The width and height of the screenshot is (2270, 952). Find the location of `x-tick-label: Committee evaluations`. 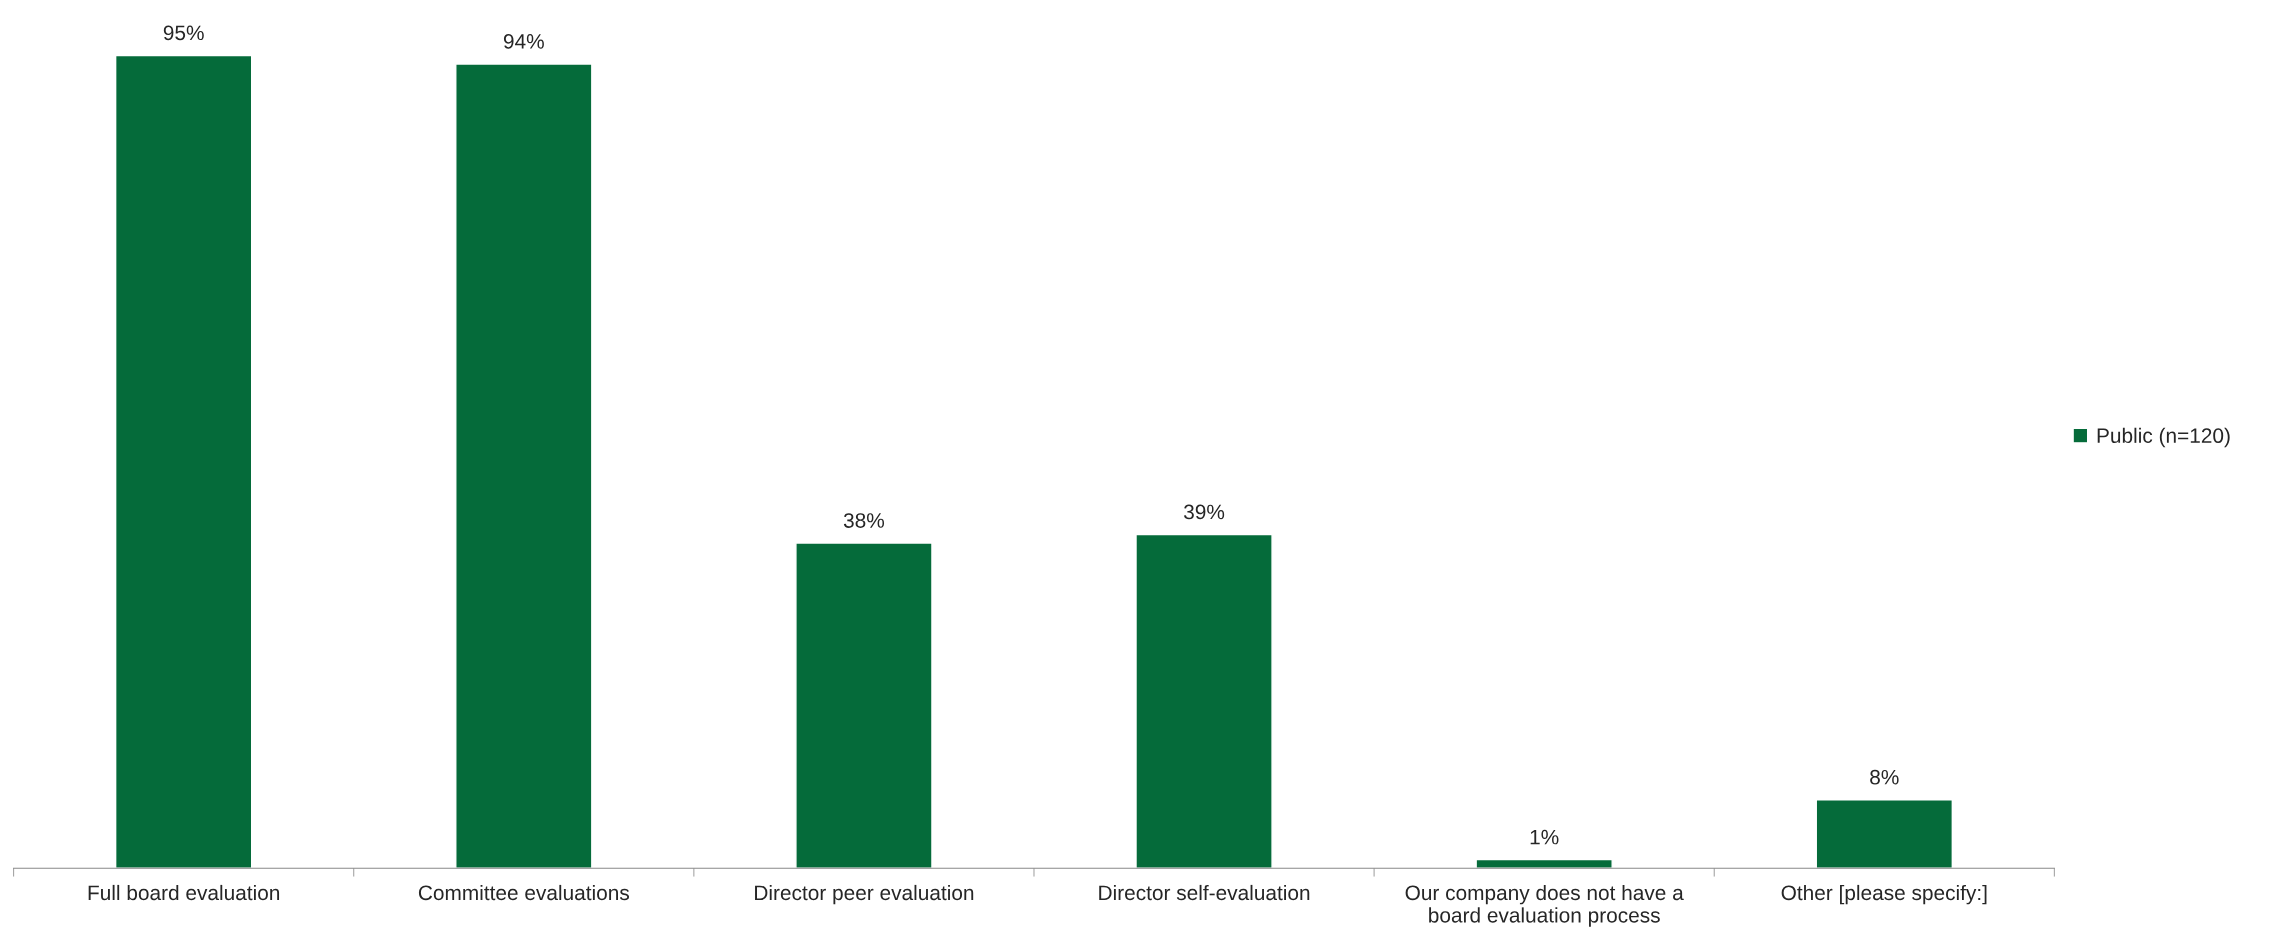

x-tick-label: Committee evaluations is located at coordinates (524, 892).